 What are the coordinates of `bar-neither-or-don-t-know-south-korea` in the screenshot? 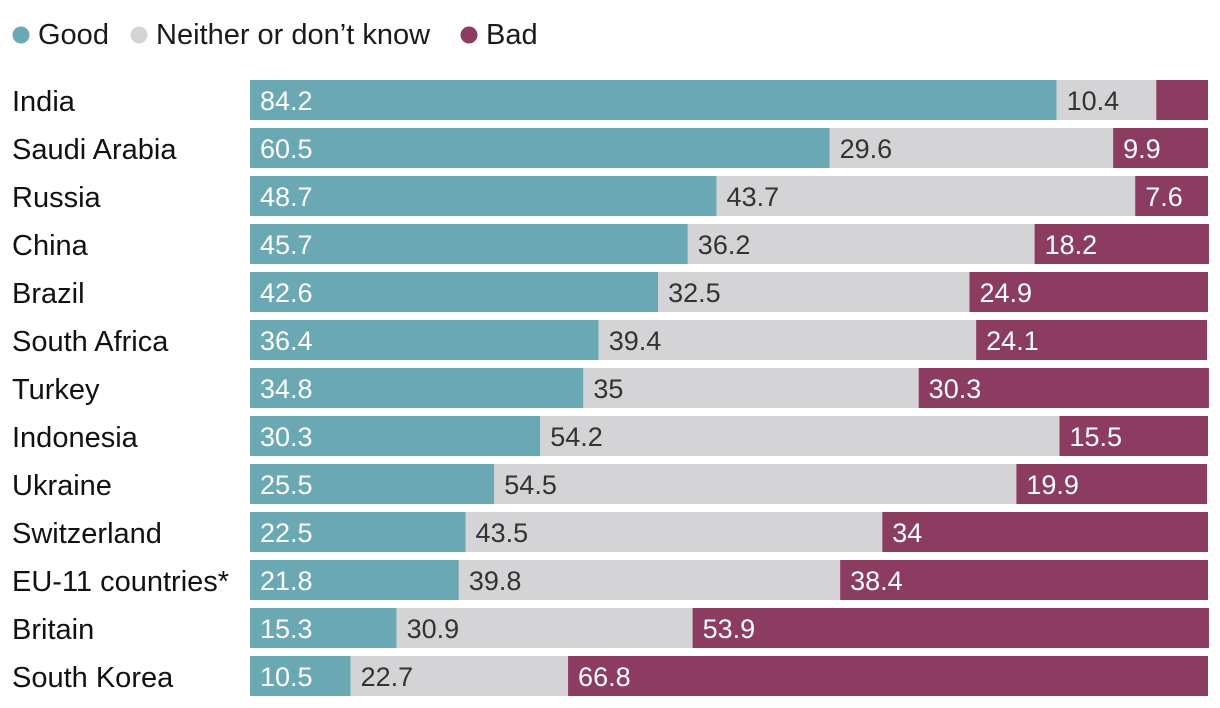 It's located at (459, 676).